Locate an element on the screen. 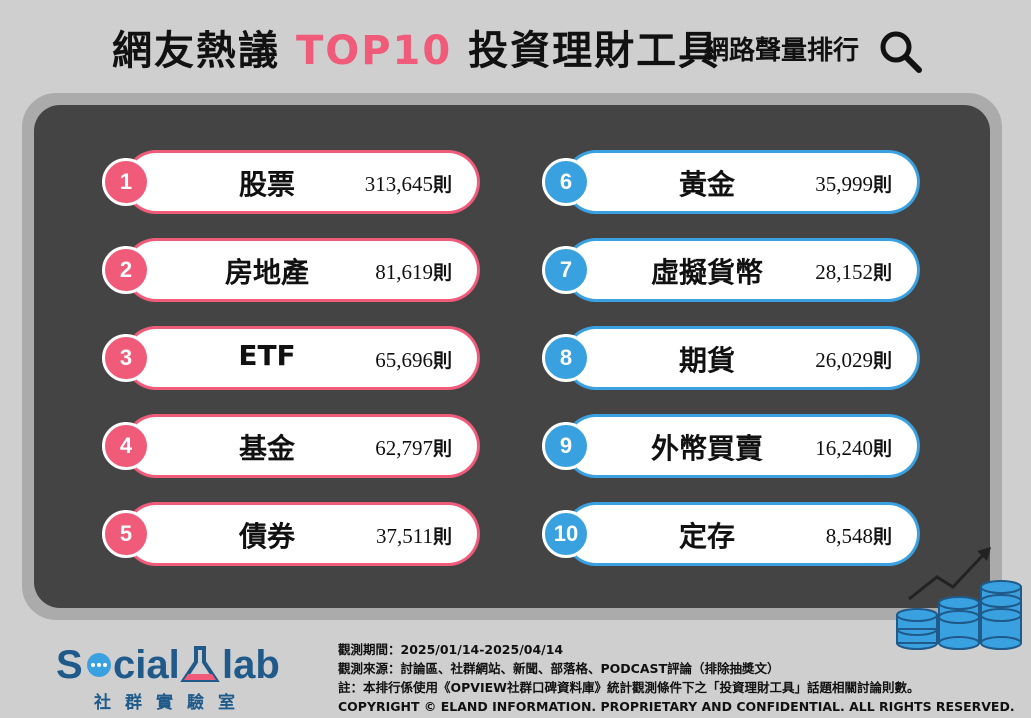 This screenshot has height=718, width=1031. item-name: 股票 is located at coordinates (266, 184).